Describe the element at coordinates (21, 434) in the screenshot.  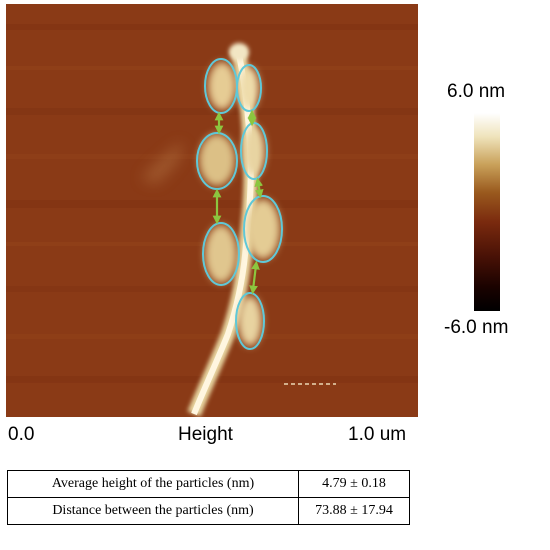
I see `axis-start-label: 0.0` at that location.